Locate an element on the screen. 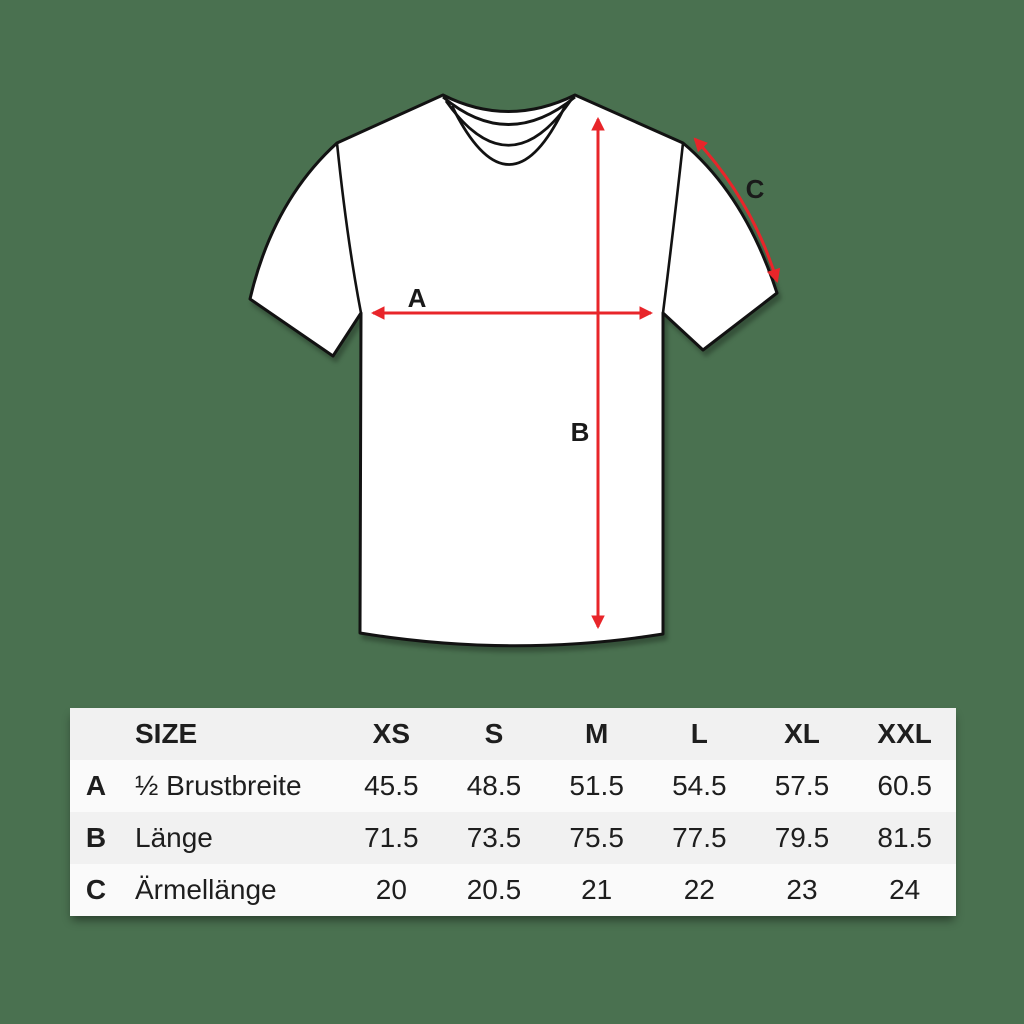 The height and width of the screenshot is (1024, 1024). measure-c-label: C is located at coordinates (755, 189).